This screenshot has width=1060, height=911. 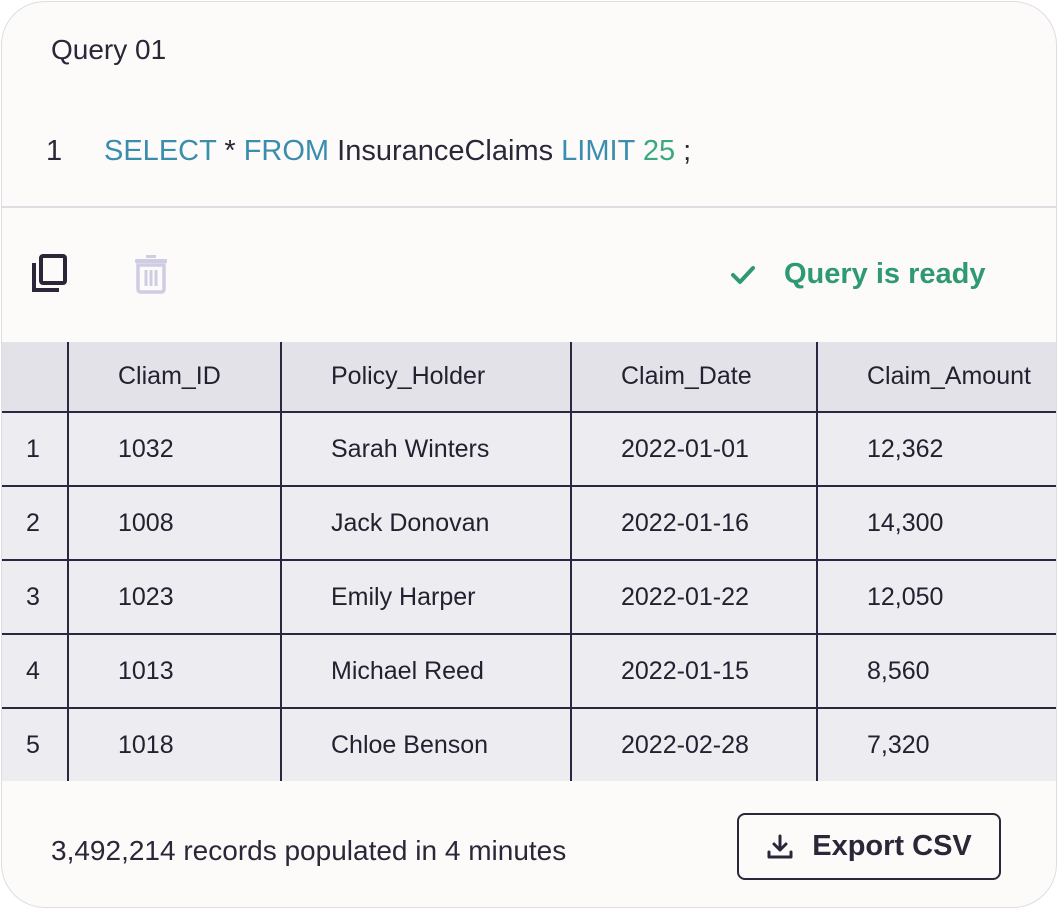 I want to click on records-summary: 3,492,214 records populated in 4 minutes, so click(x=309, y=850).